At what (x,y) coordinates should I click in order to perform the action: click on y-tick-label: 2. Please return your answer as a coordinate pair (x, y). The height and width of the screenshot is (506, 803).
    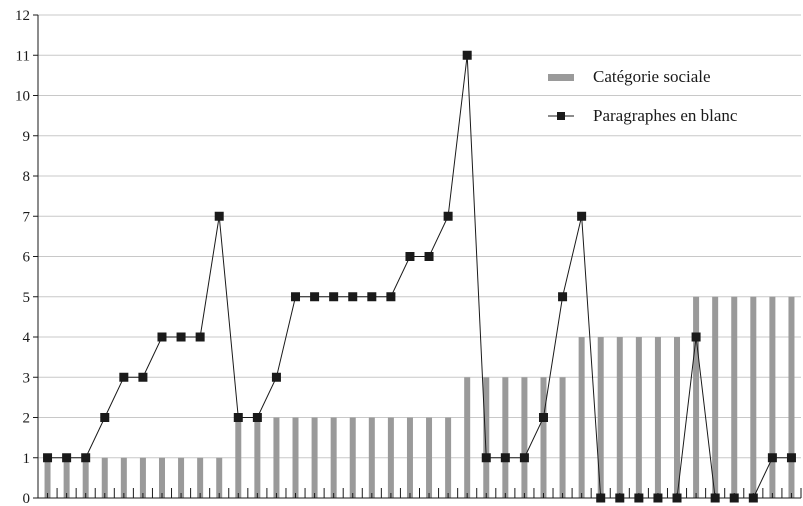
    Looking at the image, I should click on (27, 419).